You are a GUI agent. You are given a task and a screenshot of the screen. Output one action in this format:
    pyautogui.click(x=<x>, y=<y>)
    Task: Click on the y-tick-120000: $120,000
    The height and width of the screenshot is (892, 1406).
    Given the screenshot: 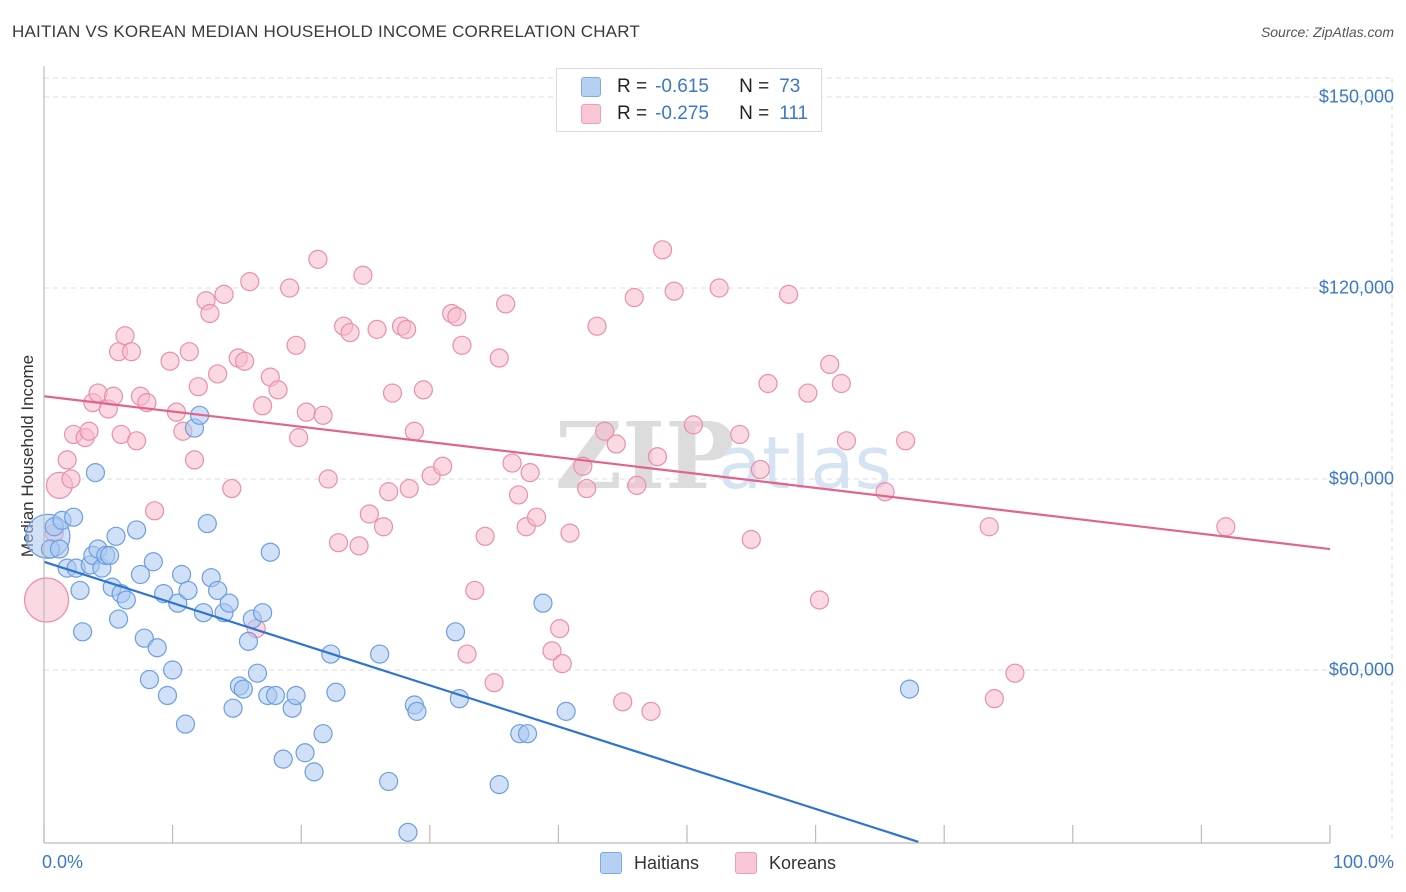 What is the action you would take?
    pyautogui.click(x=1356, y=287)
    